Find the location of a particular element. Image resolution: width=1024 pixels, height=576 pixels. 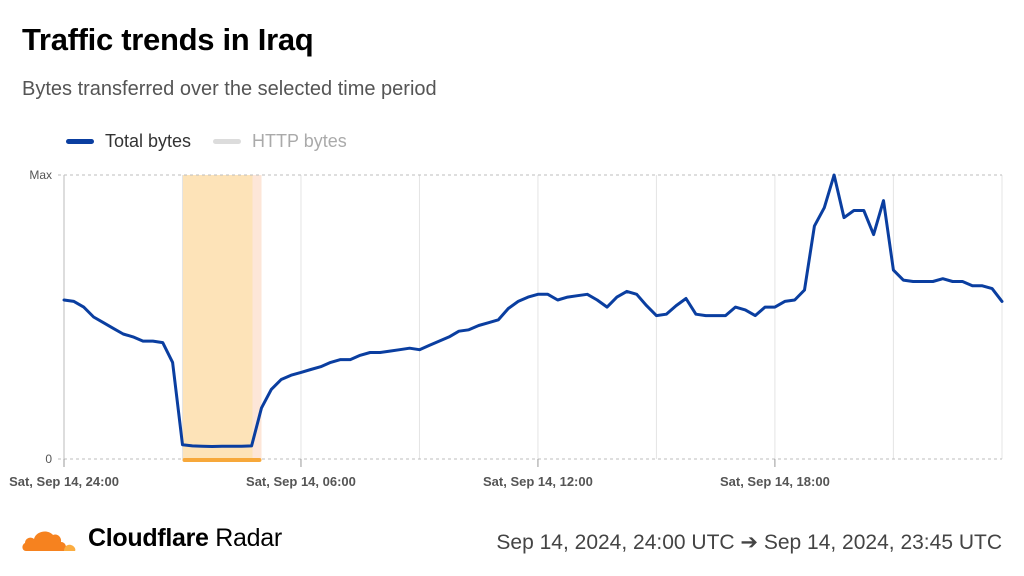

legend-label-total: Total bytes is located at coordinates (148, 141).